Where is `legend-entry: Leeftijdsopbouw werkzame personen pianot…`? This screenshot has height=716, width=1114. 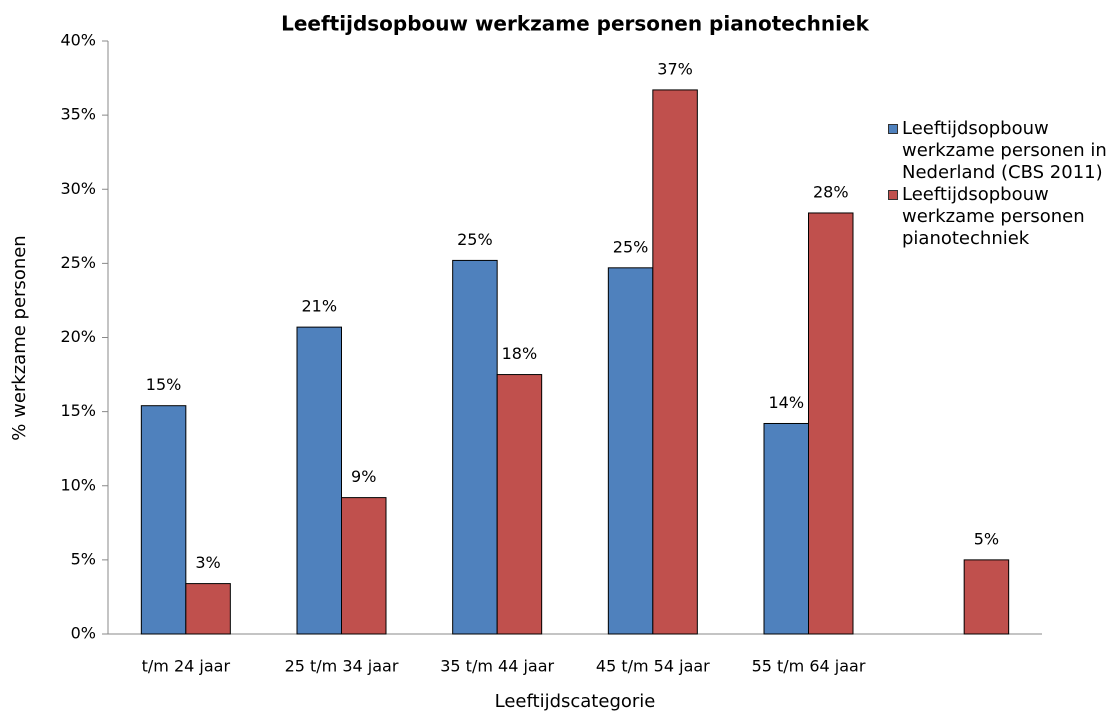
legend-entry: Leeftijdsopbouw werkzame personen pianot… is located at coordinates (998, 217).